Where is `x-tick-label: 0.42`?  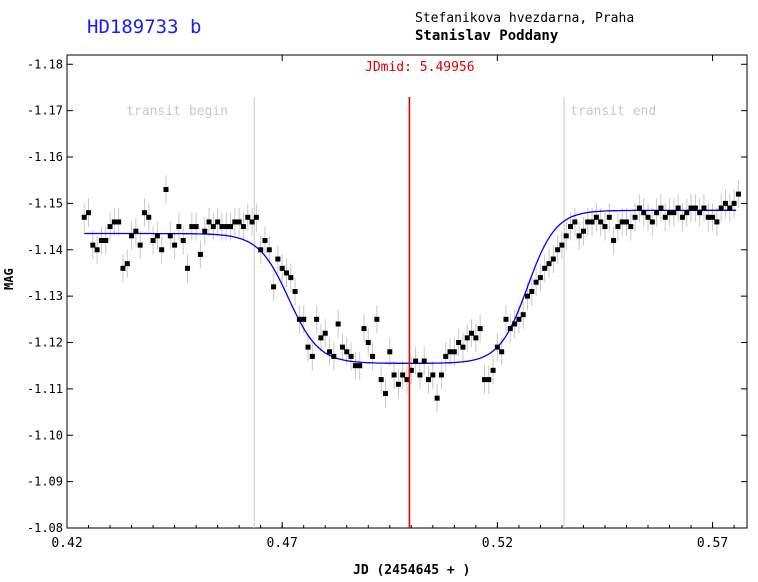
x-tick-label: 0.42 is located at coordinates (66, 543).